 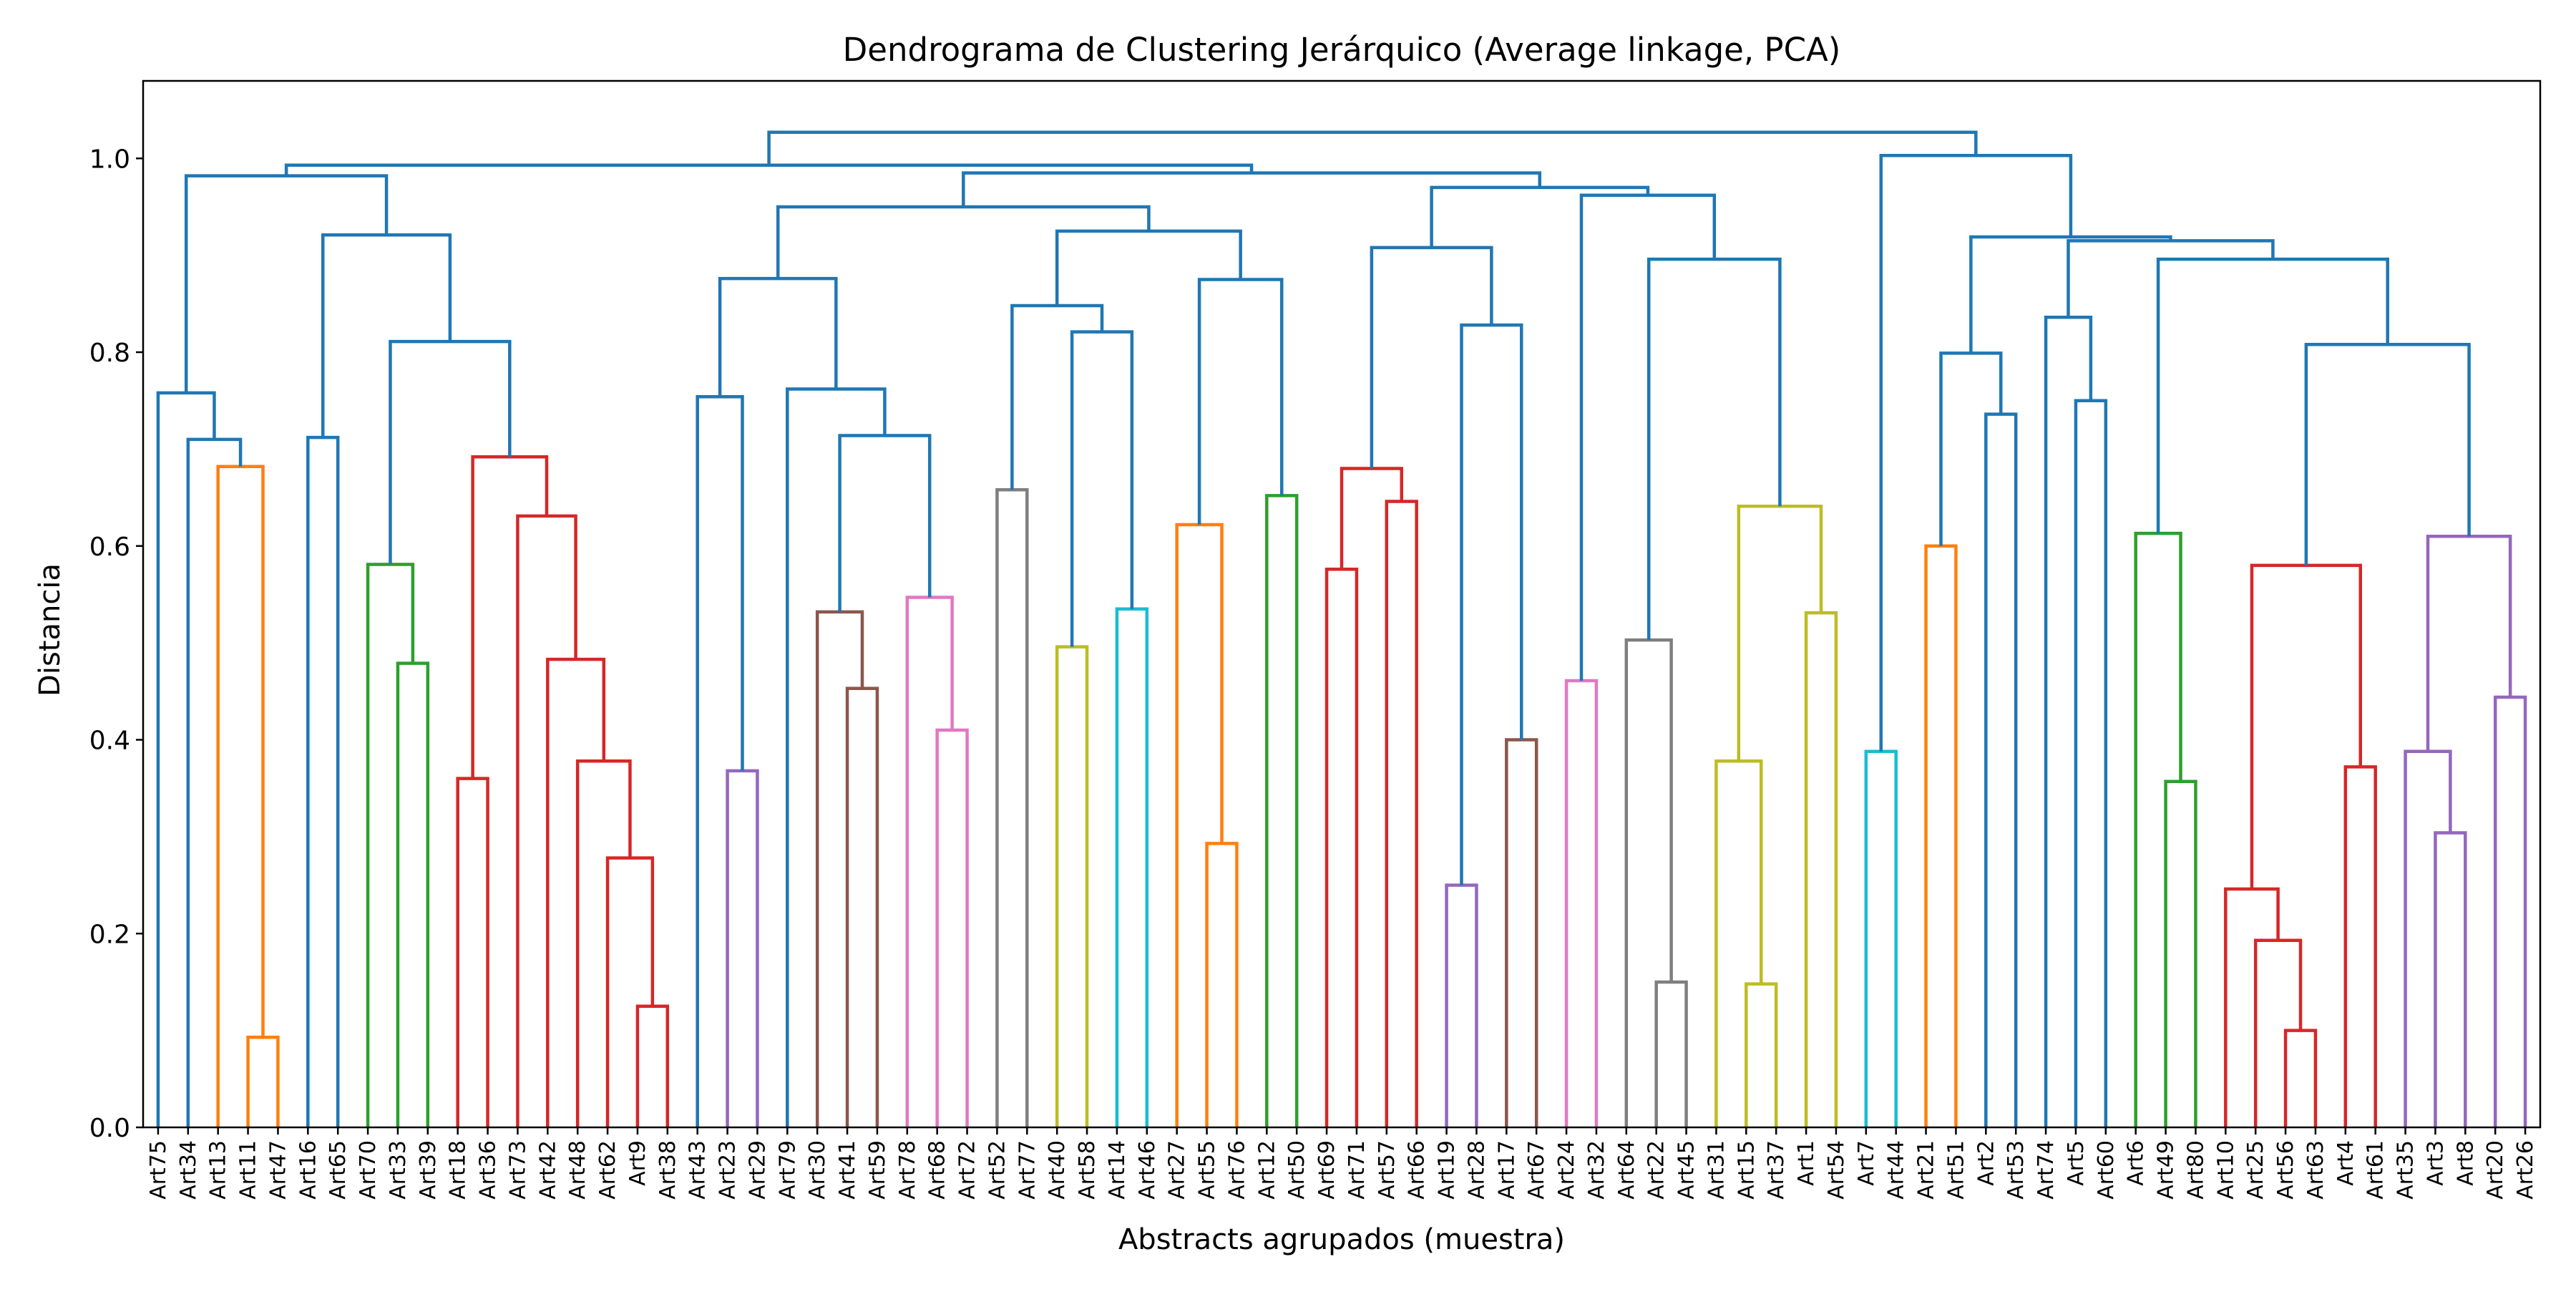 I want to click on dendrogram-link-L79, so click(x=1372, y=147).